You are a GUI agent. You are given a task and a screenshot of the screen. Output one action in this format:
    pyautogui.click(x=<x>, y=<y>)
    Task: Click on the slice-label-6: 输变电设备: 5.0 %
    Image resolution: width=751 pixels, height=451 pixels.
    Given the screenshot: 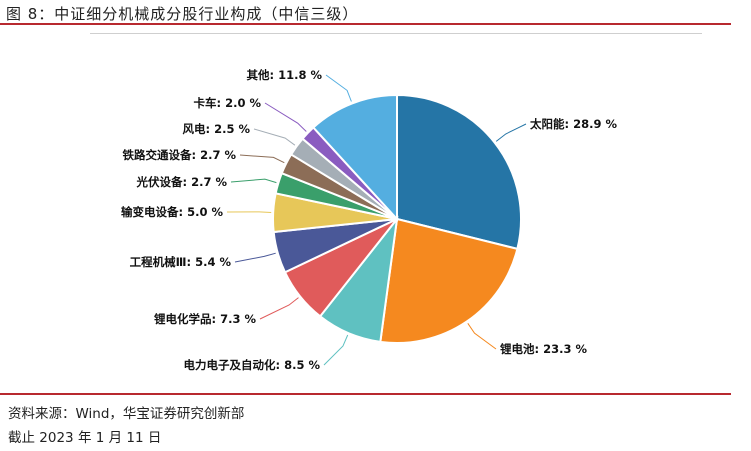 What is the action you would take?
    pyautogui.click(x=172, y=212)
    